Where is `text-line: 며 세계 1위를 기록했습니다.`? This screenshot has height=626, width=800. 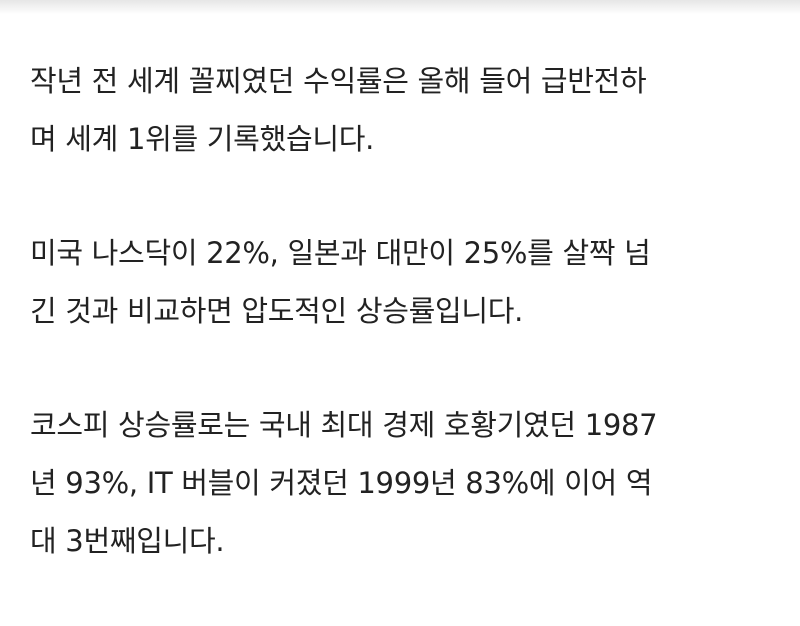
text-line: 며 세계 1위를 기록했습니다. is located at coordinates (202, 139).